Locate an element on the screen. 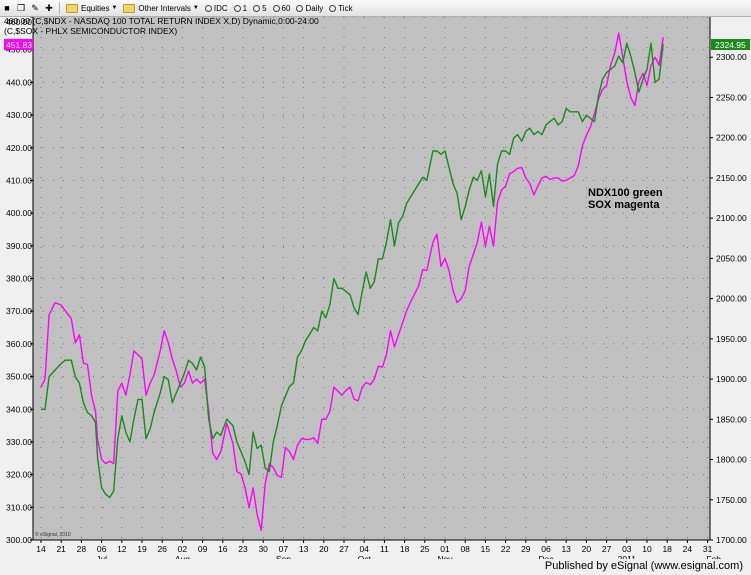 The height and width of the screenshot is (575, 751). x-tick-label: 03 is located at coordinates (627, 549).